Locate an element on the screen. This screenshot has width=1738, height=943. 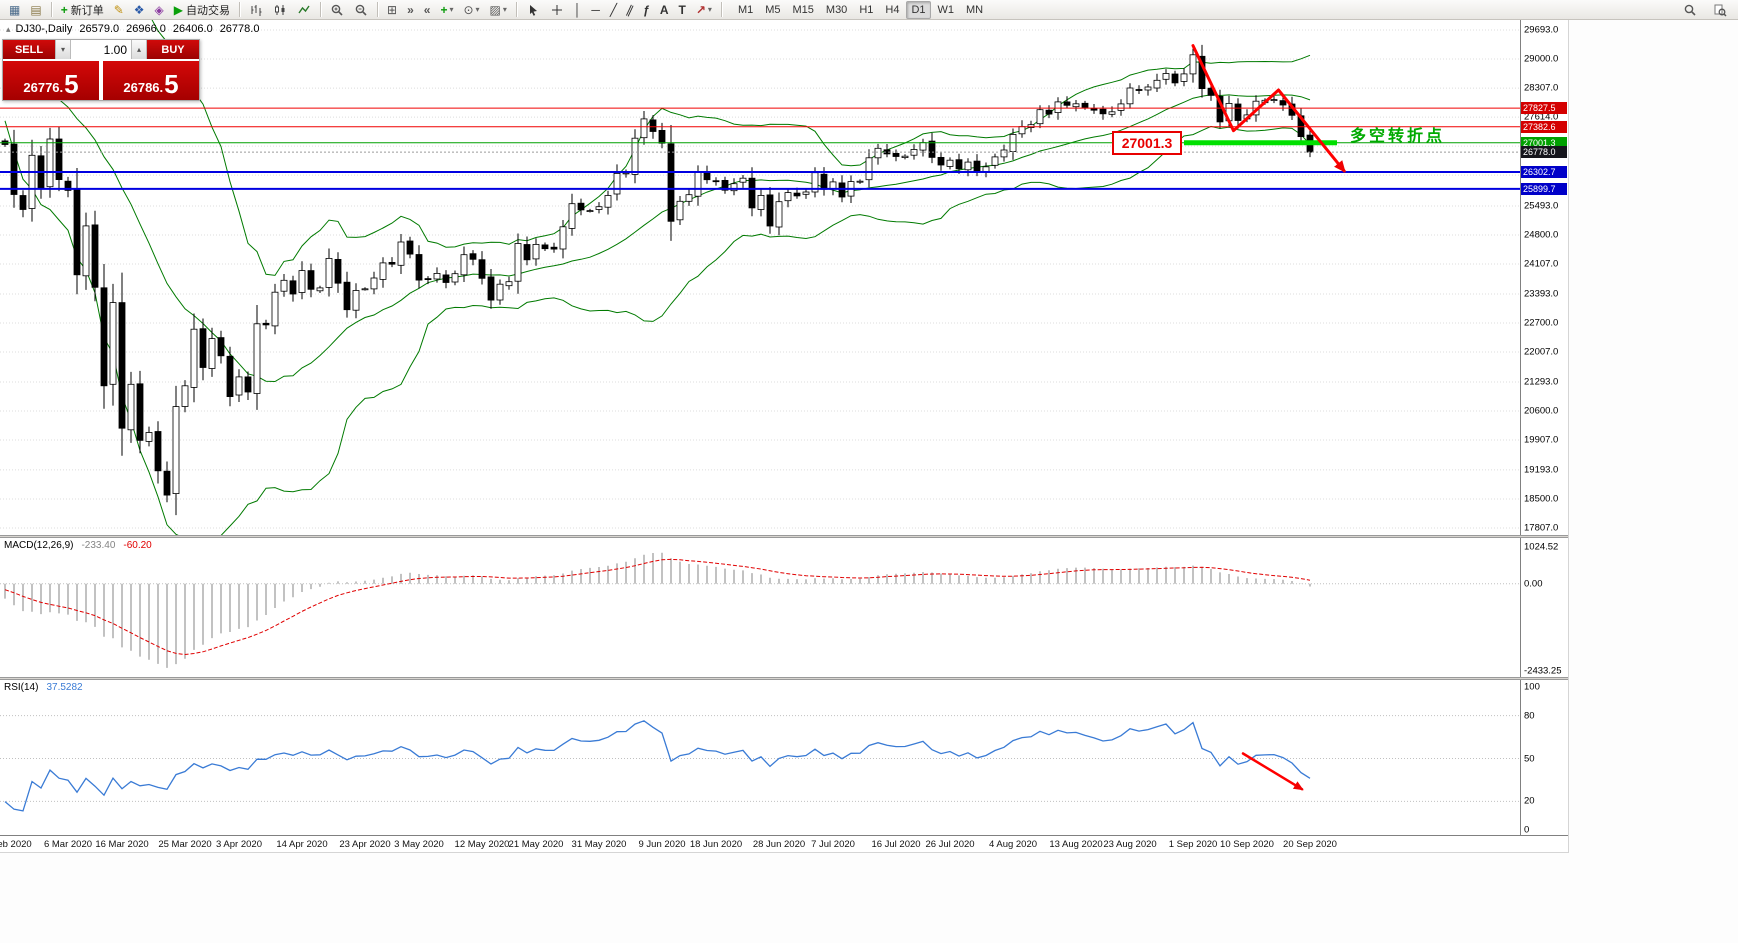
buy-button: BUY is located at coordinates (173, 49).